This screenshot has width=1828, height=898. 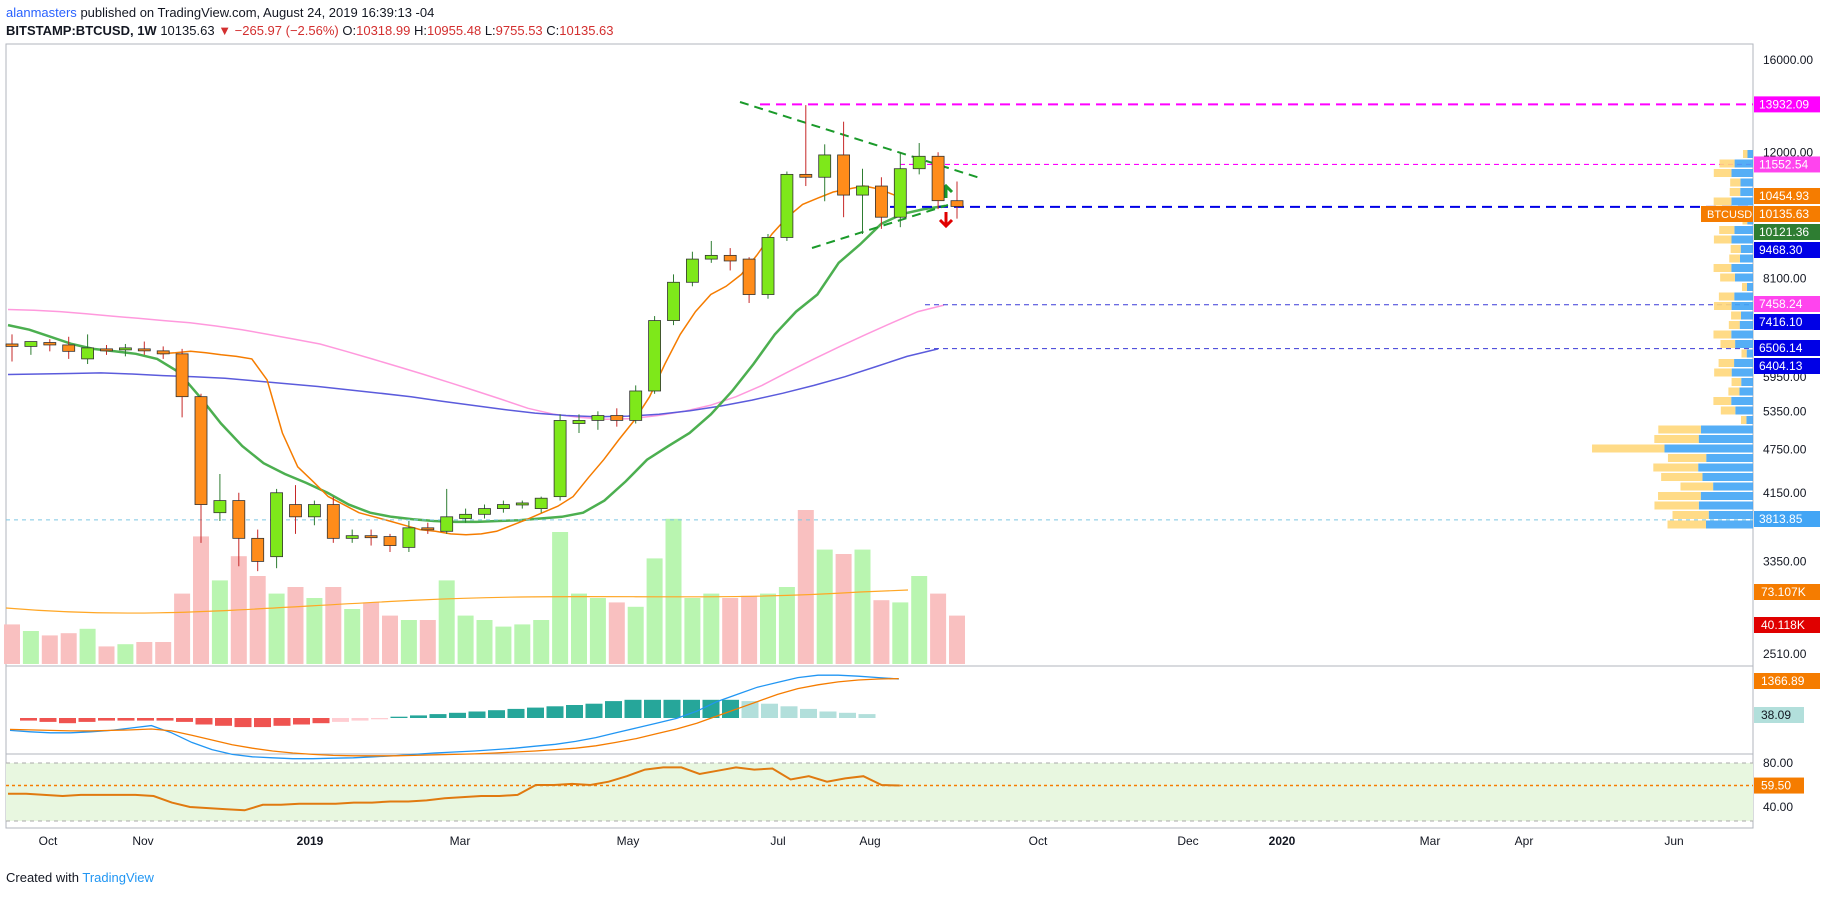 What do you see at coordinates (1778, 807) in the screenshot?
I see `rsi-tick-label: 40.00` at bounding box center [1778, 807].